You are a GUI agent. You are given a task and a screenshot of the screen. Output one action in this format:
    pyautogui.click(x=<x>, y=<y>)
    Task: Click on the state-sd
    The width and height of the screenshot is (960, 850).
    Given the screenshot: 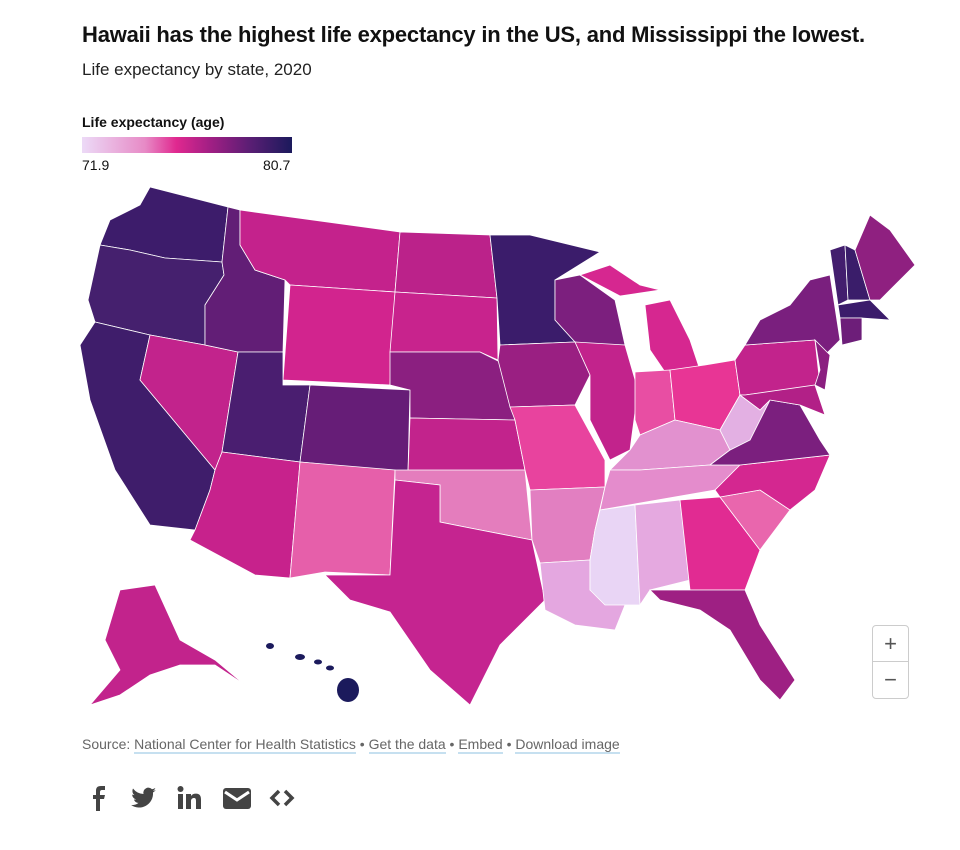 What is the action you would take?
    pyautogui.click(x=444, y=326)
    